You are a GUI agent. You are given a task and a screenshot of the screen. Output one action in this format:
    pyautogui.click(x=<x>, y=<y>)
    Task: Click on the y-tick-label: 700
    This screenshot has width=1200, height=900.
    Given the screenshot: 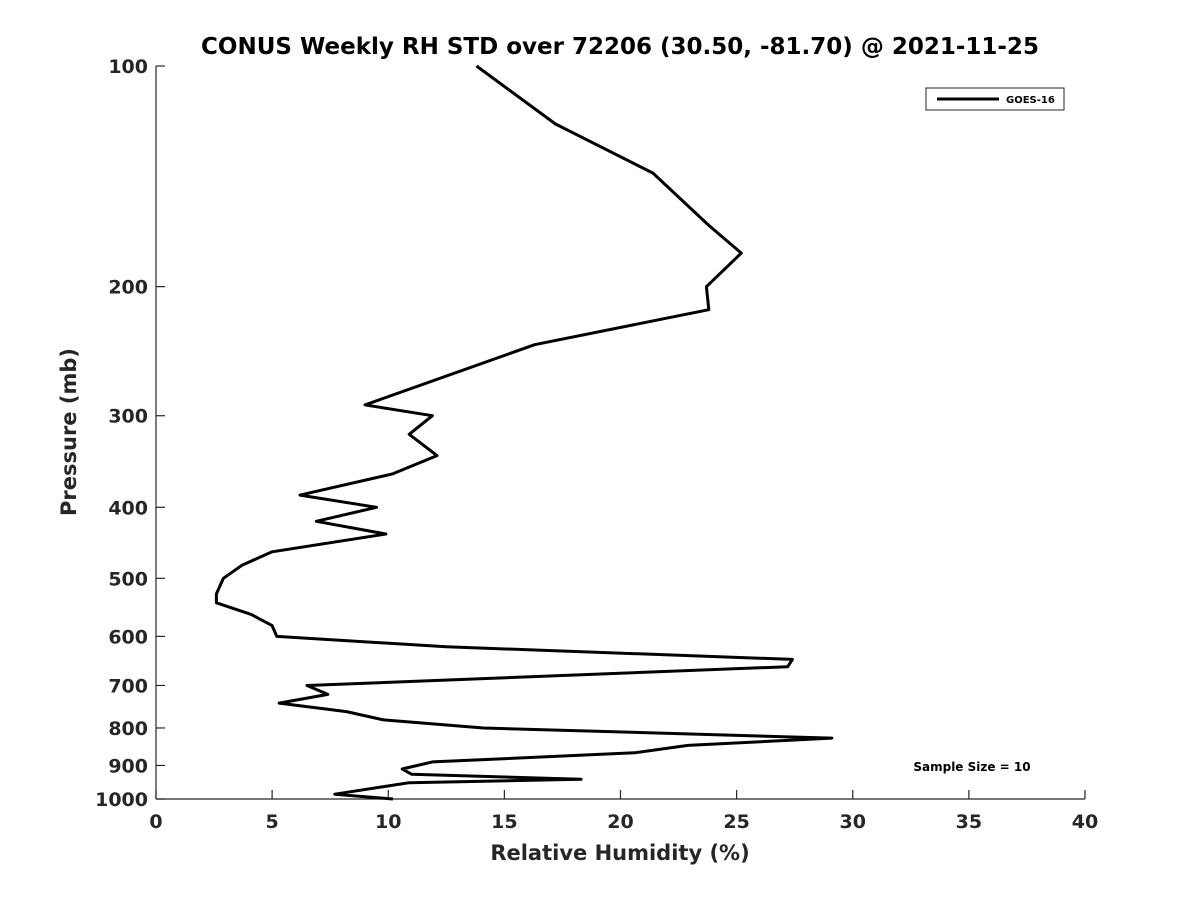 What is the action you would take?
    pyautogui.click(x=128, y=686)
    